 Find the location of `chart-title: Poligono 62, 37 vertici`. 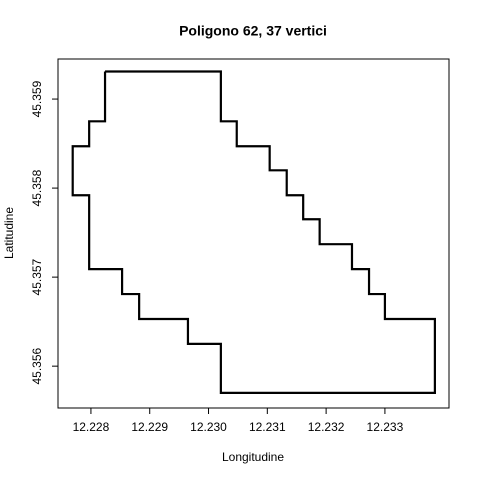

chart-title: Poligono 62, 37 vertici is located at coordinates (253, 31).